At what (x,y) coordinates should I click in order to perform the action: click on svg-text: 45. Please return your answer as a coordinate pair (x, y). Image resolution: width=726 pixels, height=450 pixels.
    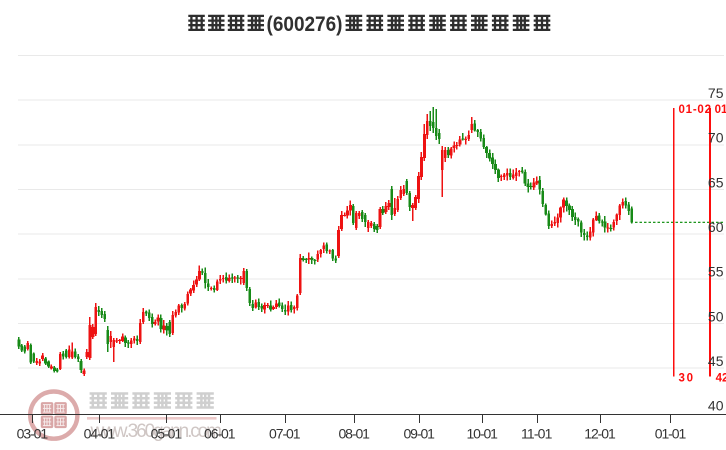
    Looking at the image, I should click on (716, 361).